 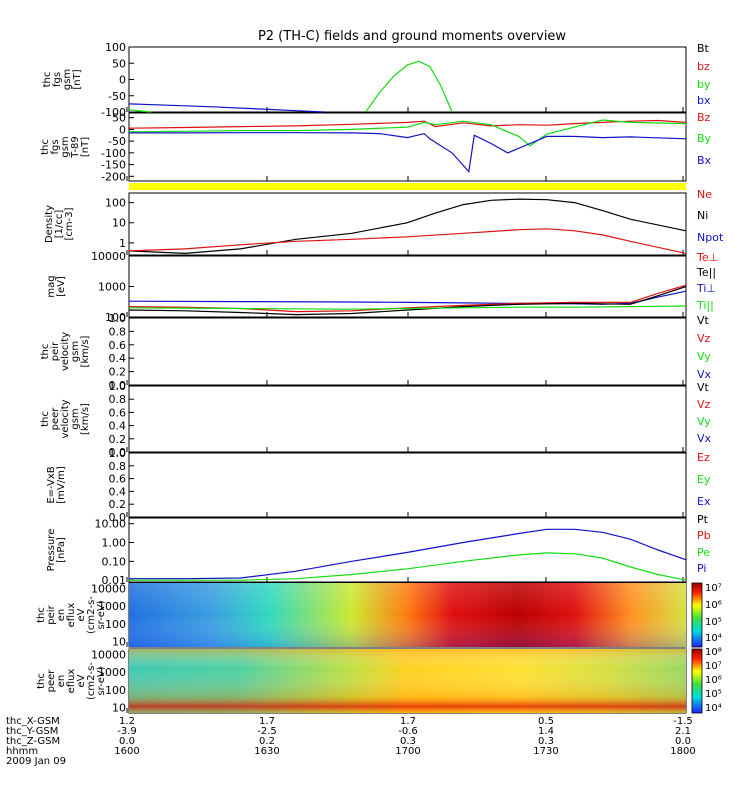 What do you see at coordinates (713, 680) in the screenshot?
I see `colorbar-tick: 10⁶` at bounding box center [713, 680].